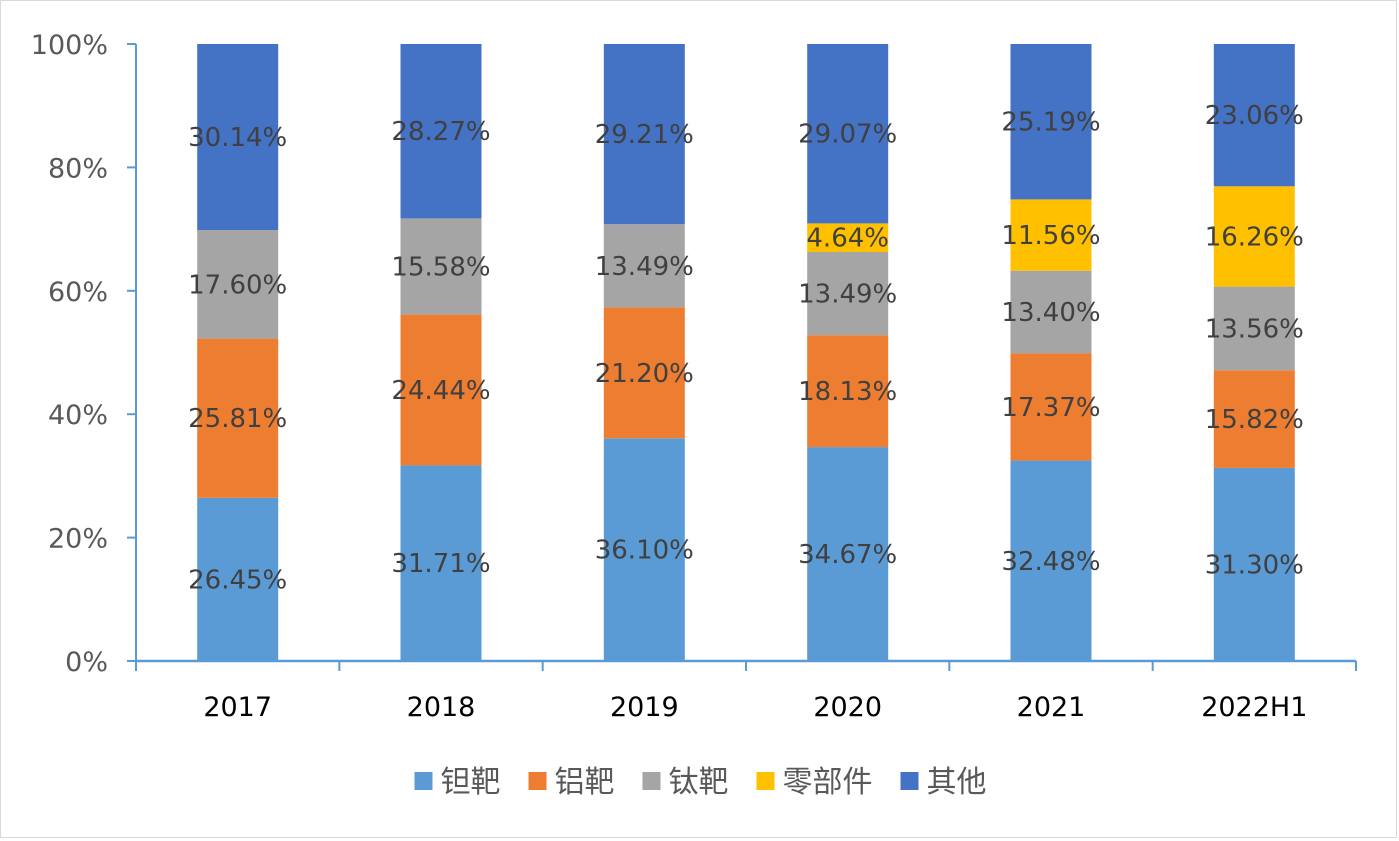  I want to click on x-tick-label: 2018, so click(441, 707).